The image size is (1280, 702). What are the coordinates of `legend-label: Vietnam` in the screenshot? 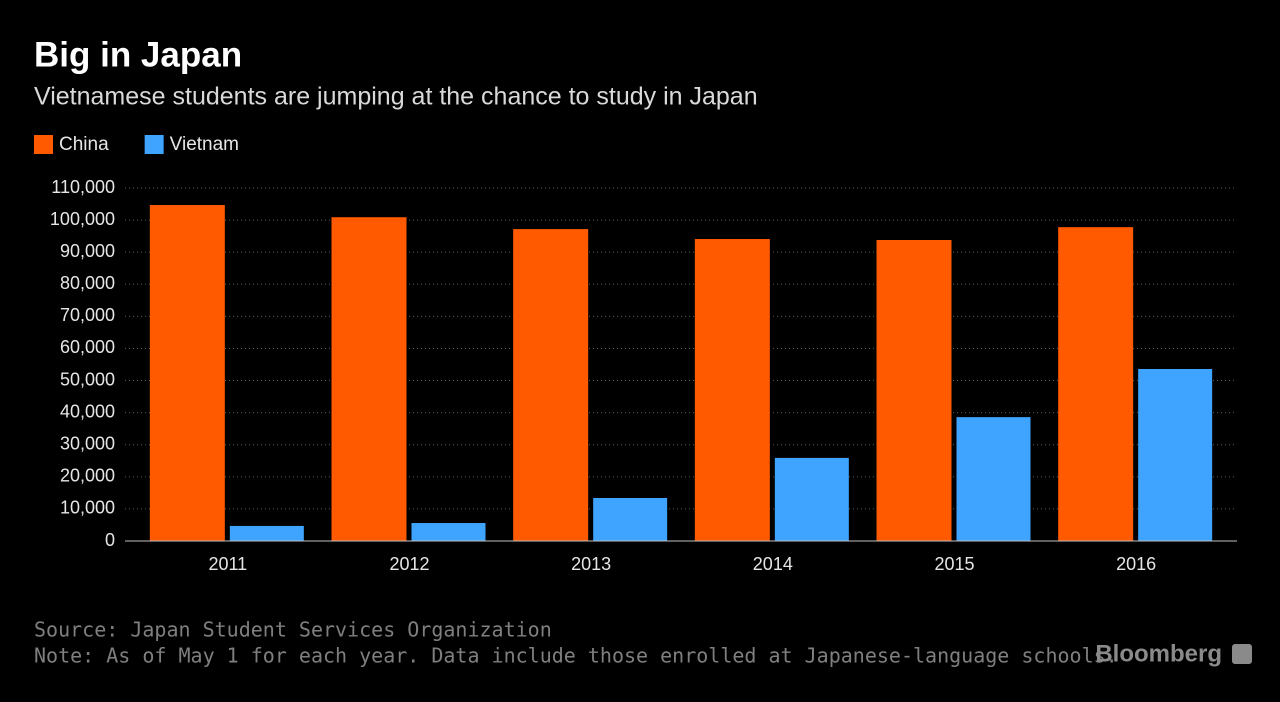 It's located at (204, 144).